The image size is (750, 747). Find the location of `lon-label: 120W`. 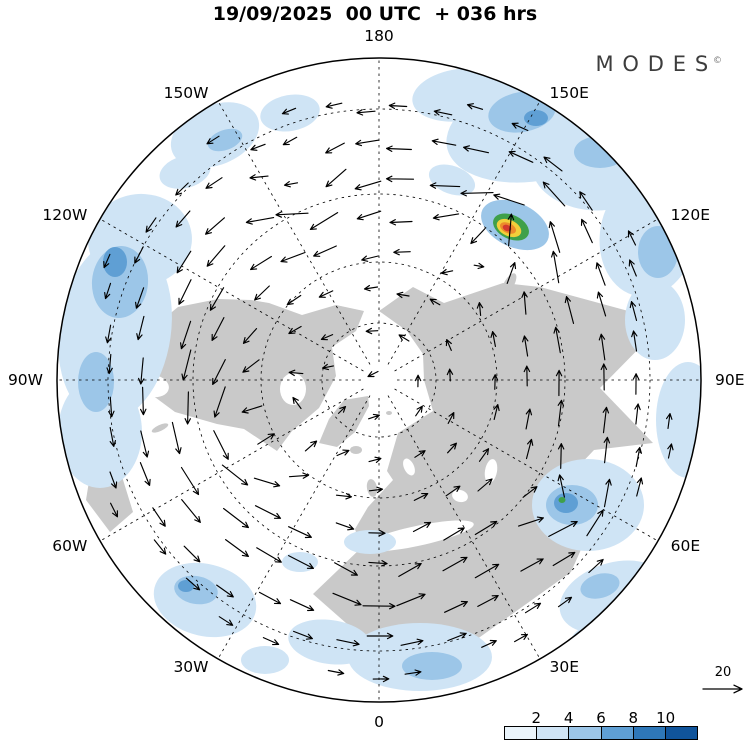

lon-label: 120W is located at coordinates (65, 214).